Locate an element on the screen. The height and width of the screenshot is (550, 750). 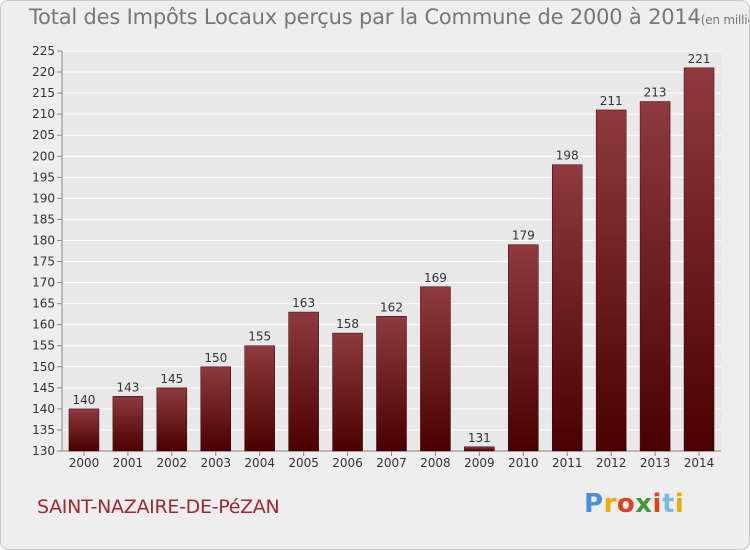
y-tick-label: 165 is located at coordinates (43, 304).